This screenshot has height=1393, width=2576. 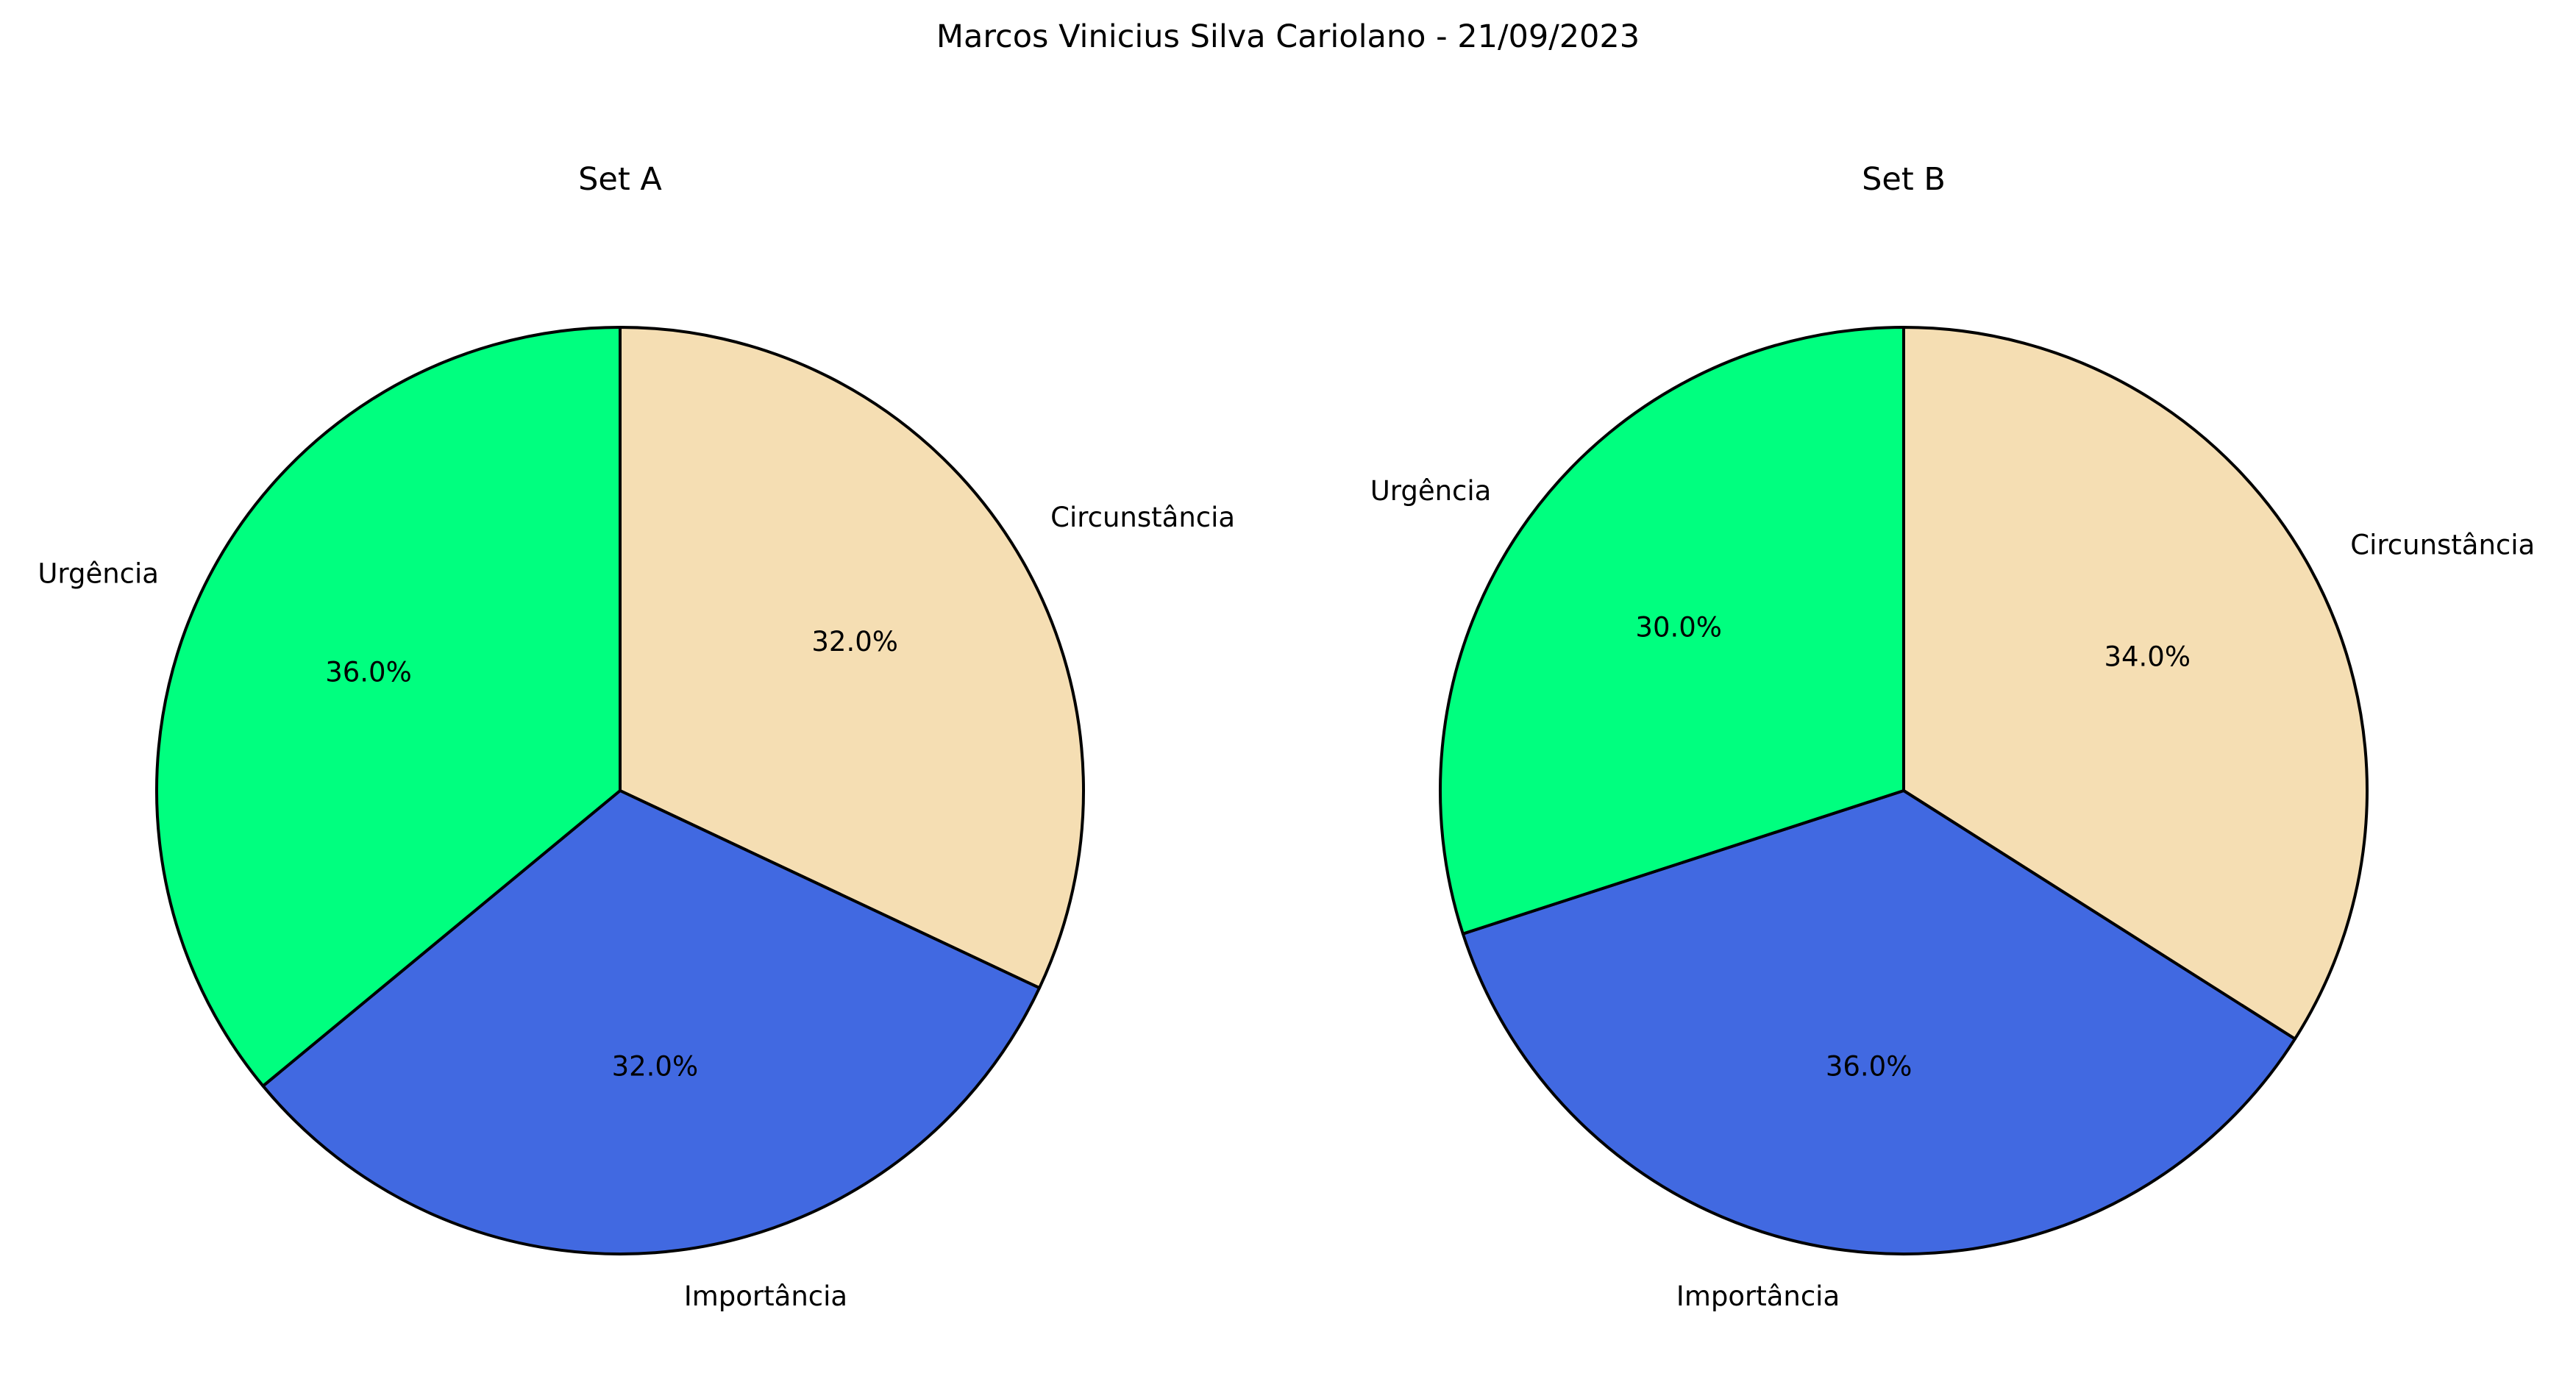 I want to click on pct-label-importancia: 36.0%, so click(x=1869, y=1067).